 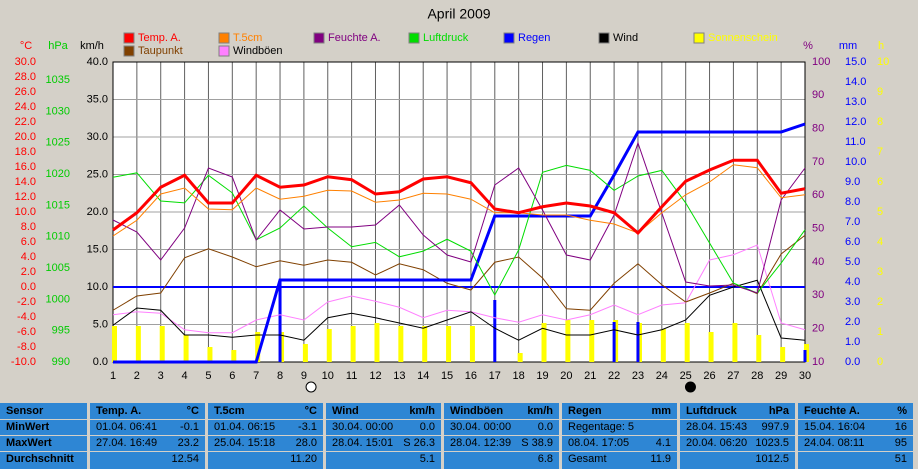 I want to click on y-tick-label: 40, so click(x=818, y=262).